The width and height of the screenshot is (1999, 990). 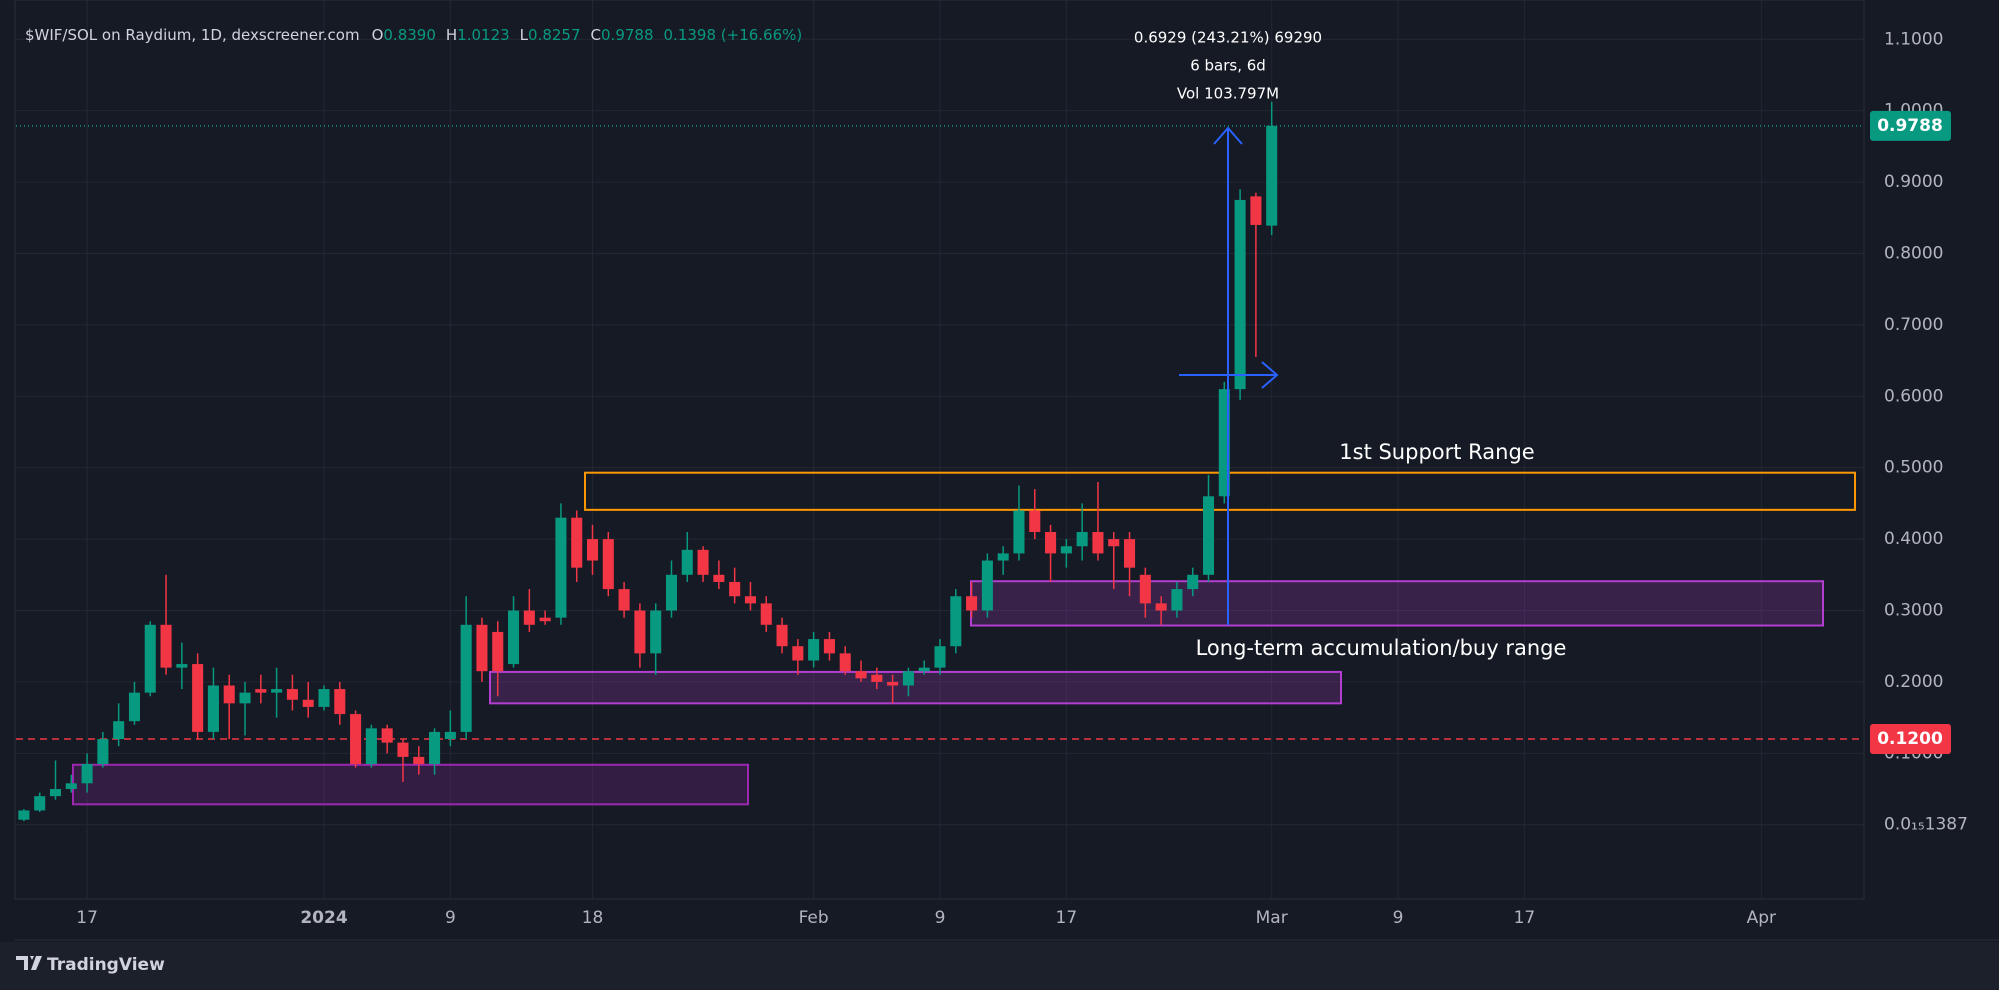 I want to click on ohlc-key: C, so click(x=596, y=35).